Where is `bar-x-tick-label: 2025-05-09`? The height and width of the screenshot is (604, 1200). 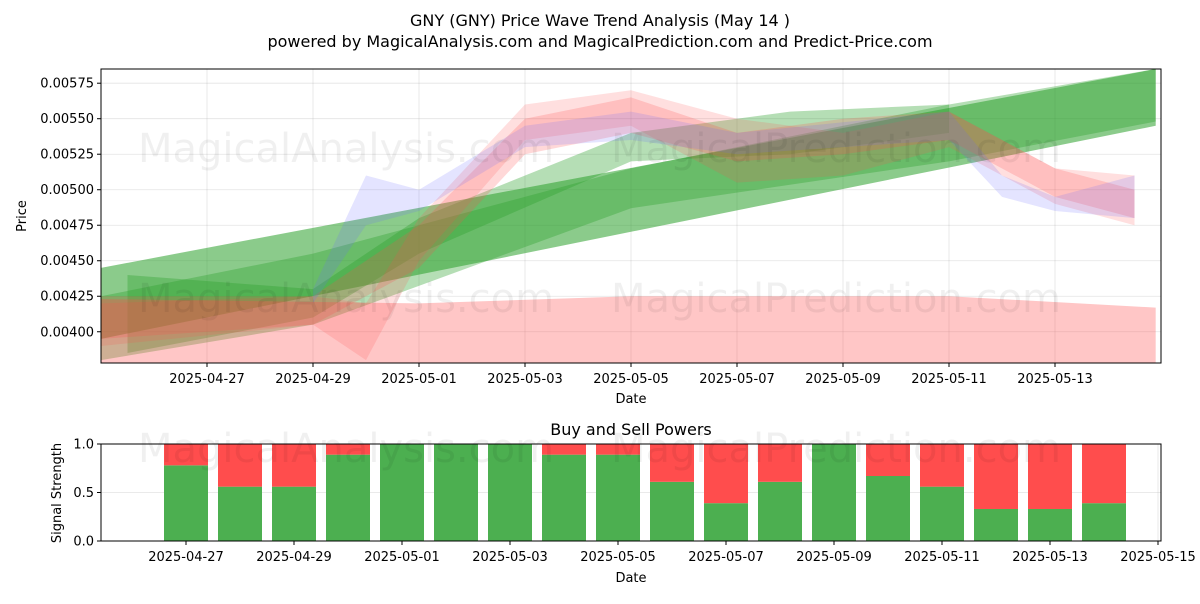 bar-x-tick-label: 2025-05-09 is located at coordinates (834, 557).